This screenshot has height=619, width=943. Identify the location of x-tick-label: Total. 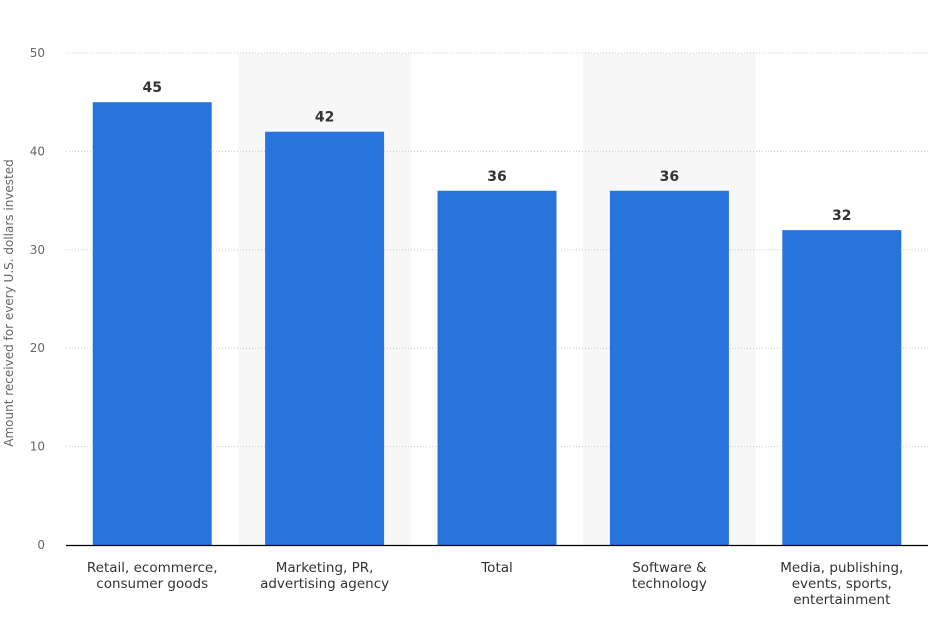
(496, 568).